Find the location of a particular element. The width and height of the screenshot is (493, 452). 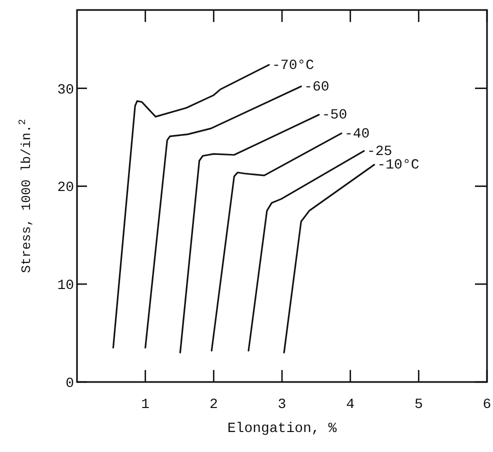

x-tick-label: 5 is located at coordinates (418, 405).